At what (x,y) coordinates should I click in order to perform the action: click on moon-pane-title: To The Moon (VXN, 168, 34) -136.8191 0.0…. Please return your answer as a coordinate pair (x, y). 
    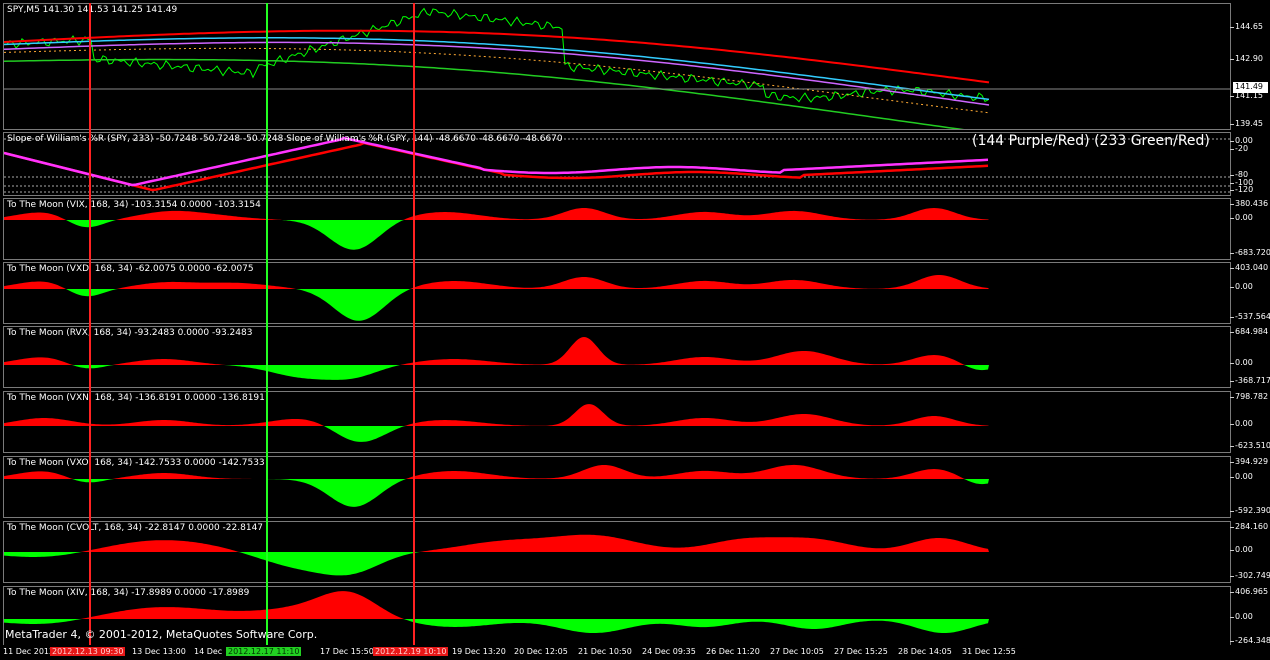
    Looking at the image, I should click on (136, 398).